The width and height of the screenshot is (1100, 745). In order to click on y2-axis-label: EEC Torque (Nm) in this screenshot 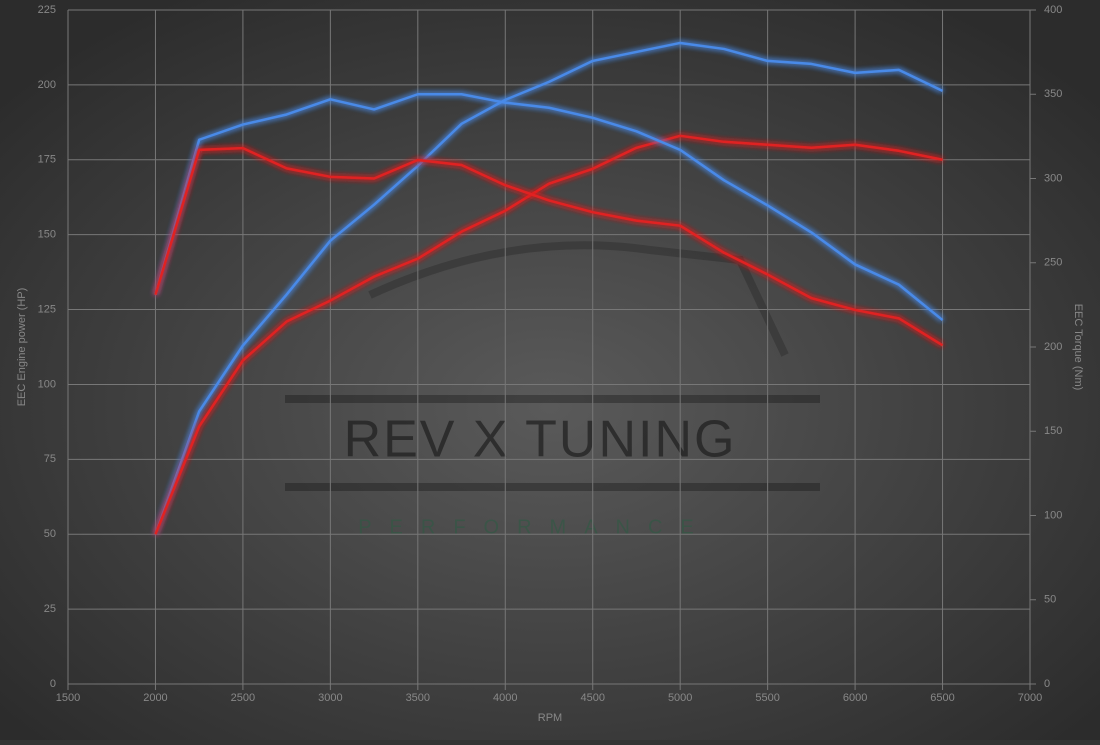, I will do `click(1078, 347)`.